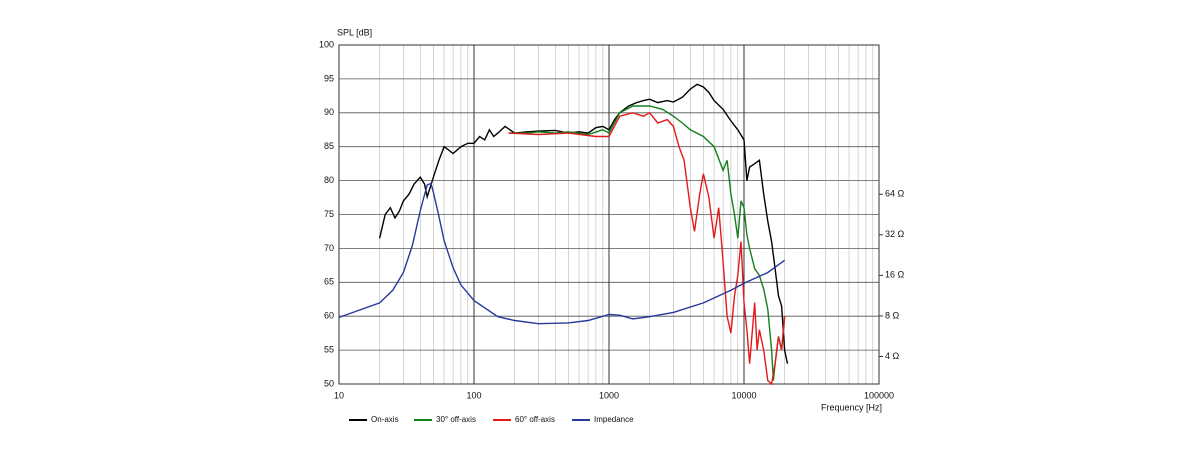 The width and height of the screenshot is (1200, 455). Describe the element at coordinates (329, 214) in the screenshot. I see `y-tick-label: 75` at that location.